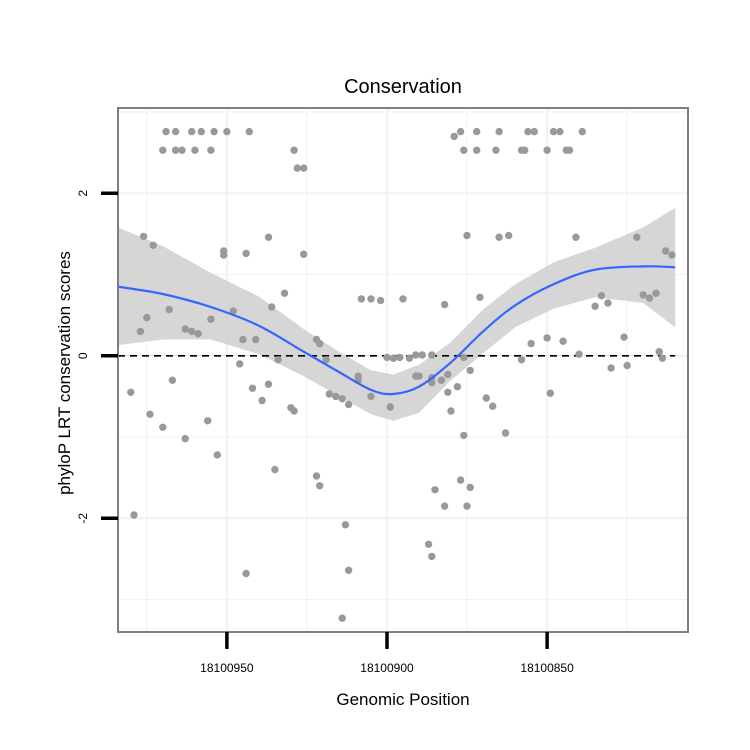 The height and width of the screenshot is (750, 750). What do you see at coordinates (387, 668) in the screenshot?
I see `x-tick-label-1: 18100900` at bounding box center [387, 668].